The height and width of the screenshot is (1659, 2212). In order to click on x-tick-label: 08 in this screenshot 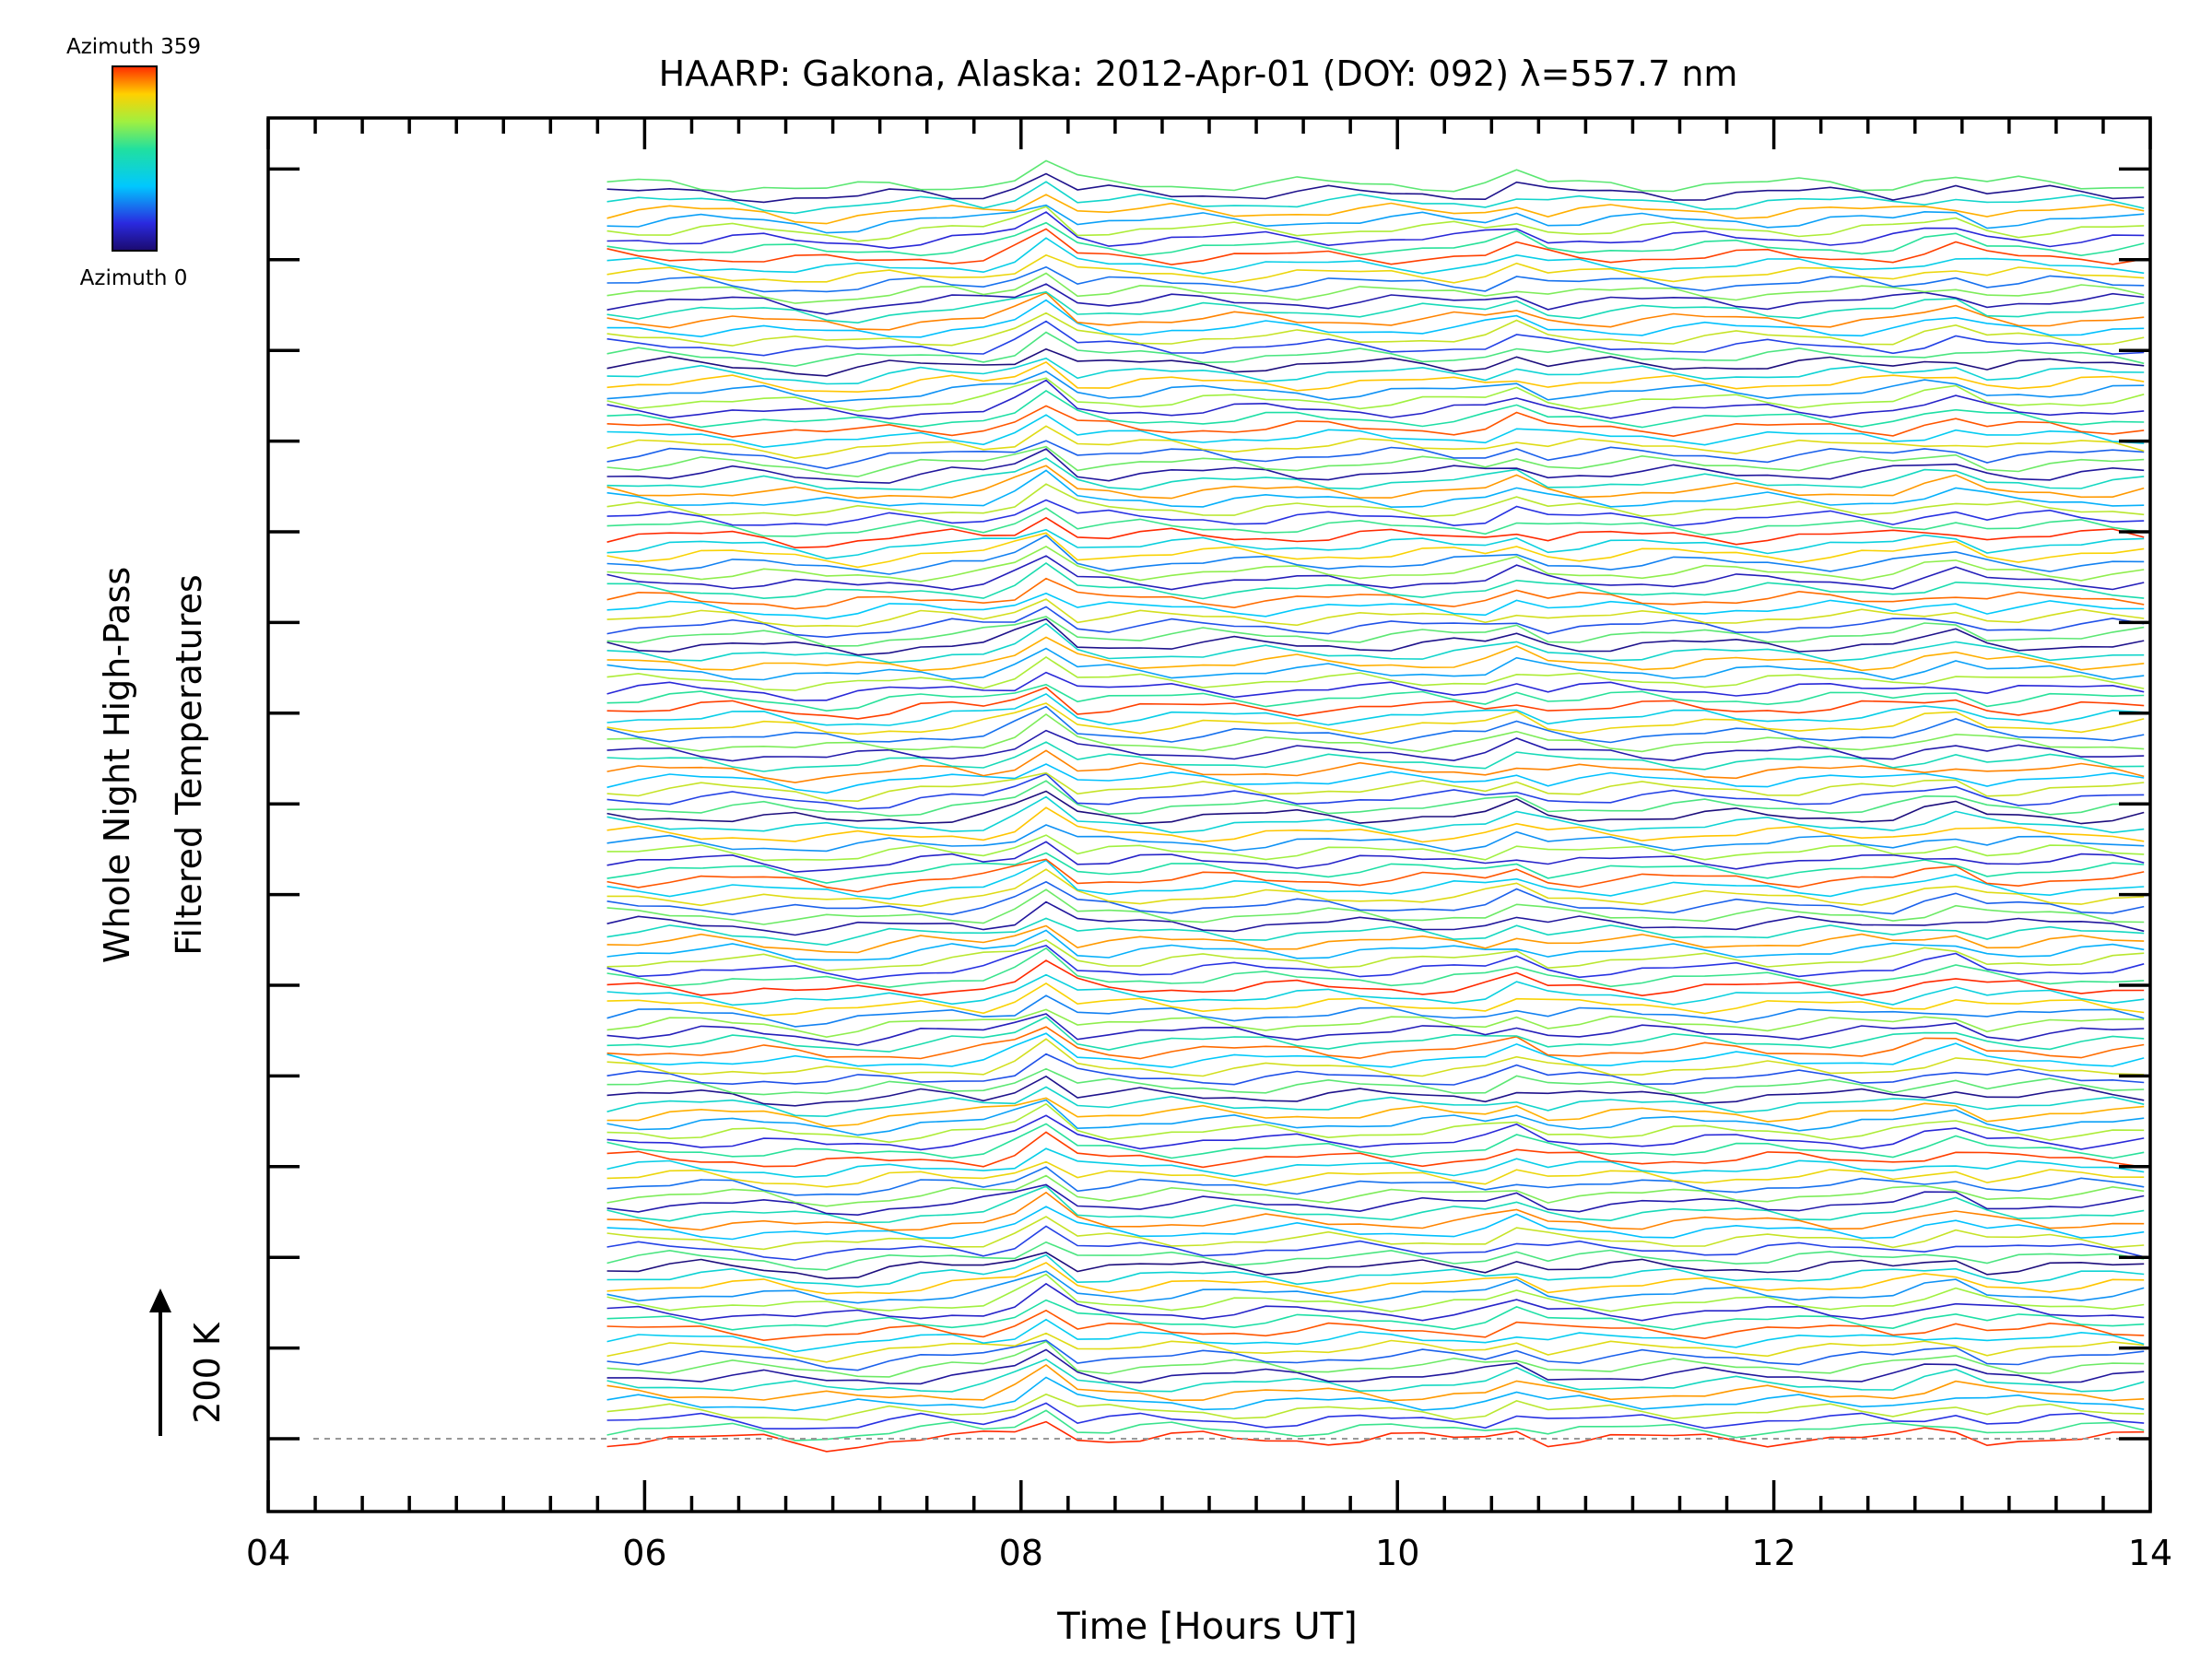, I will do `click(1021, 1553)`.